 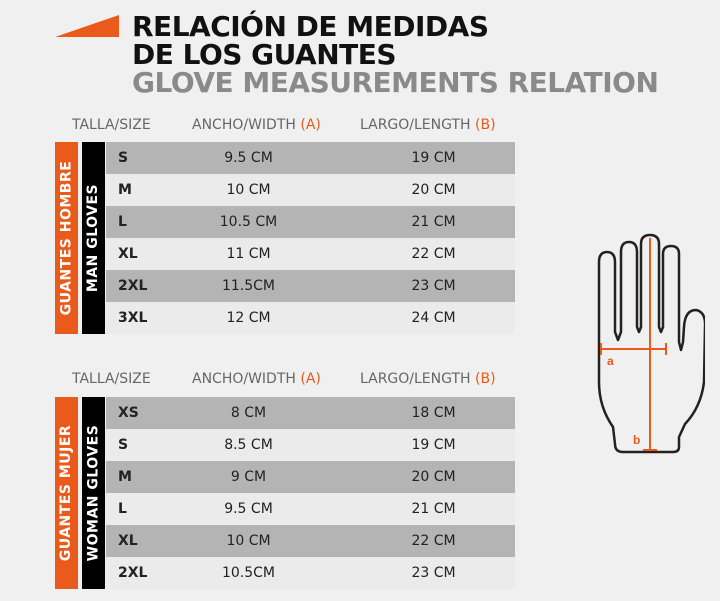 What do you see at coordinates (264, 54) in the screenshot?
I see `title-line-2: DE LOS GUANTES` at bounding box center [264, 54].